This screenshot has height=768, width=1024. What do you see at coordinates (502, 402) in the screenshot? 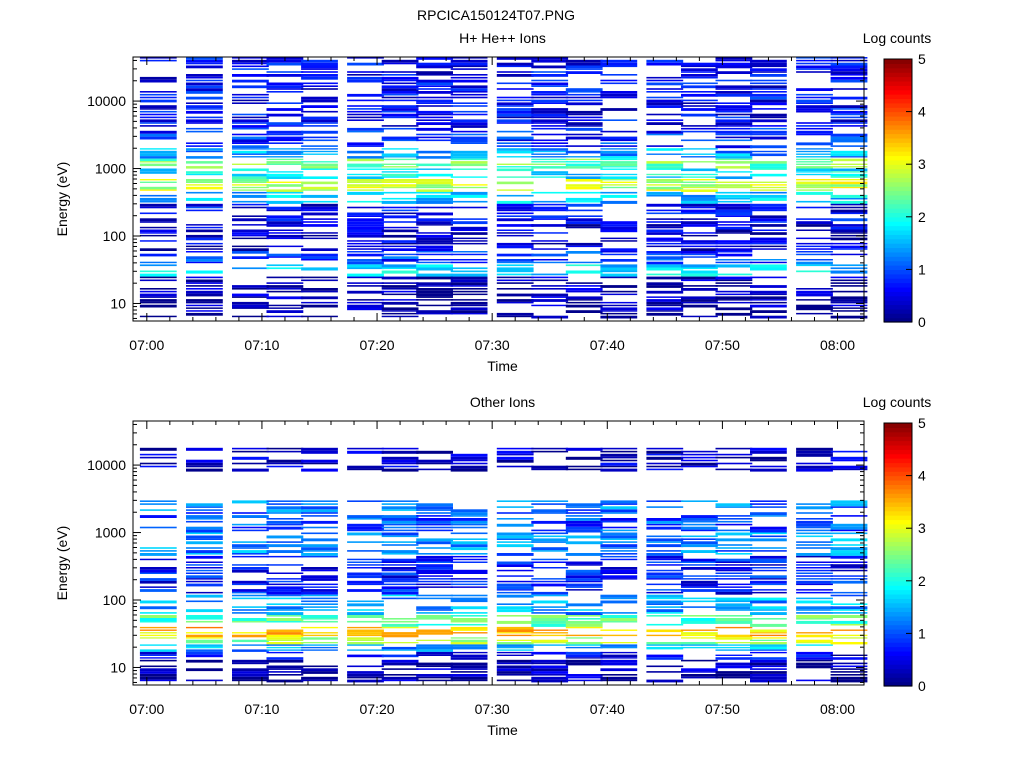
I see `panel-title: Other Ions` at bounding box center [502, 402].